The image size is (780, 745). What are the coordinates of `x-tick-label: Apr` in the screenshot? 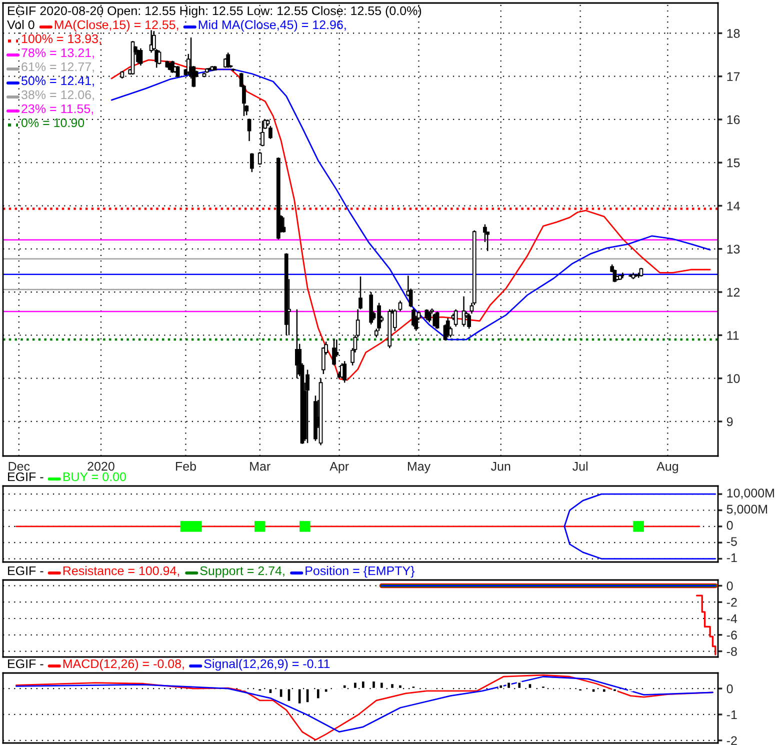 It's located at (339, 468).